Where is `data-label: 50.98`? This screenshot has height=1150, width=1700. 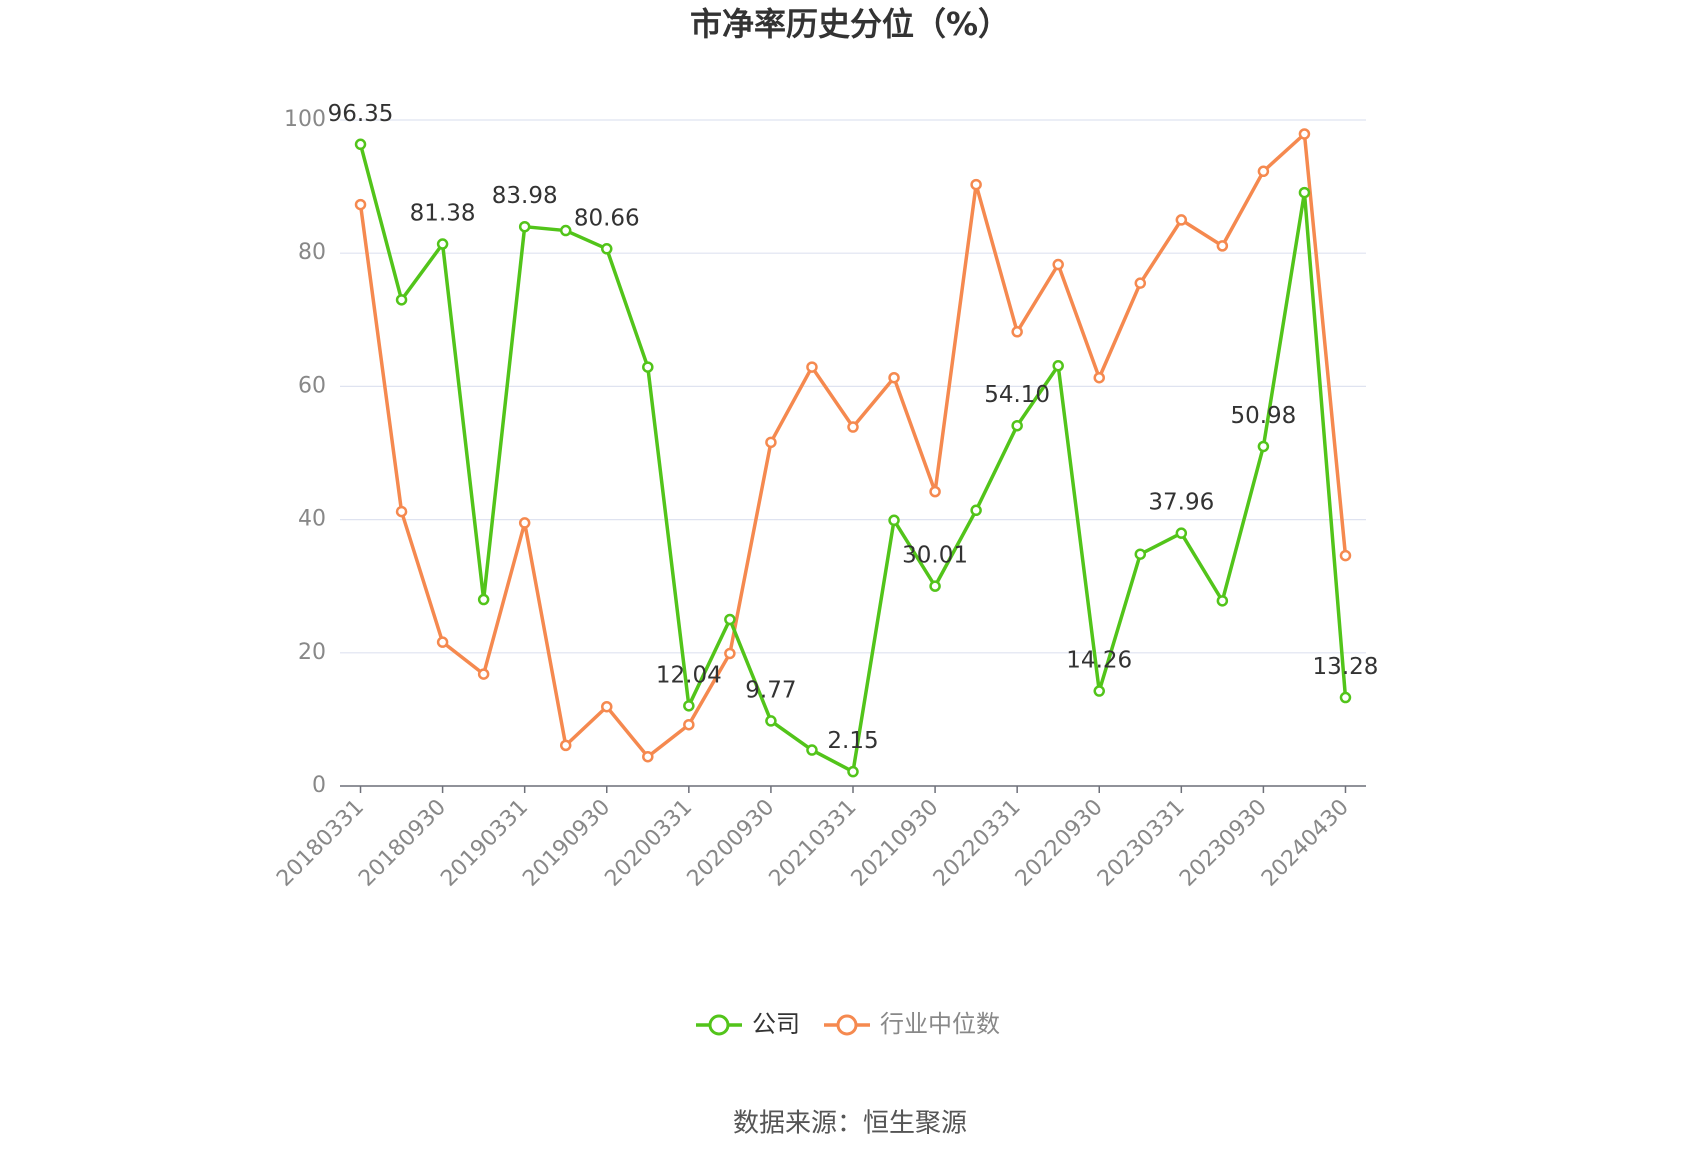
data-label: 50.98 is located at coordinates (1263, 416).